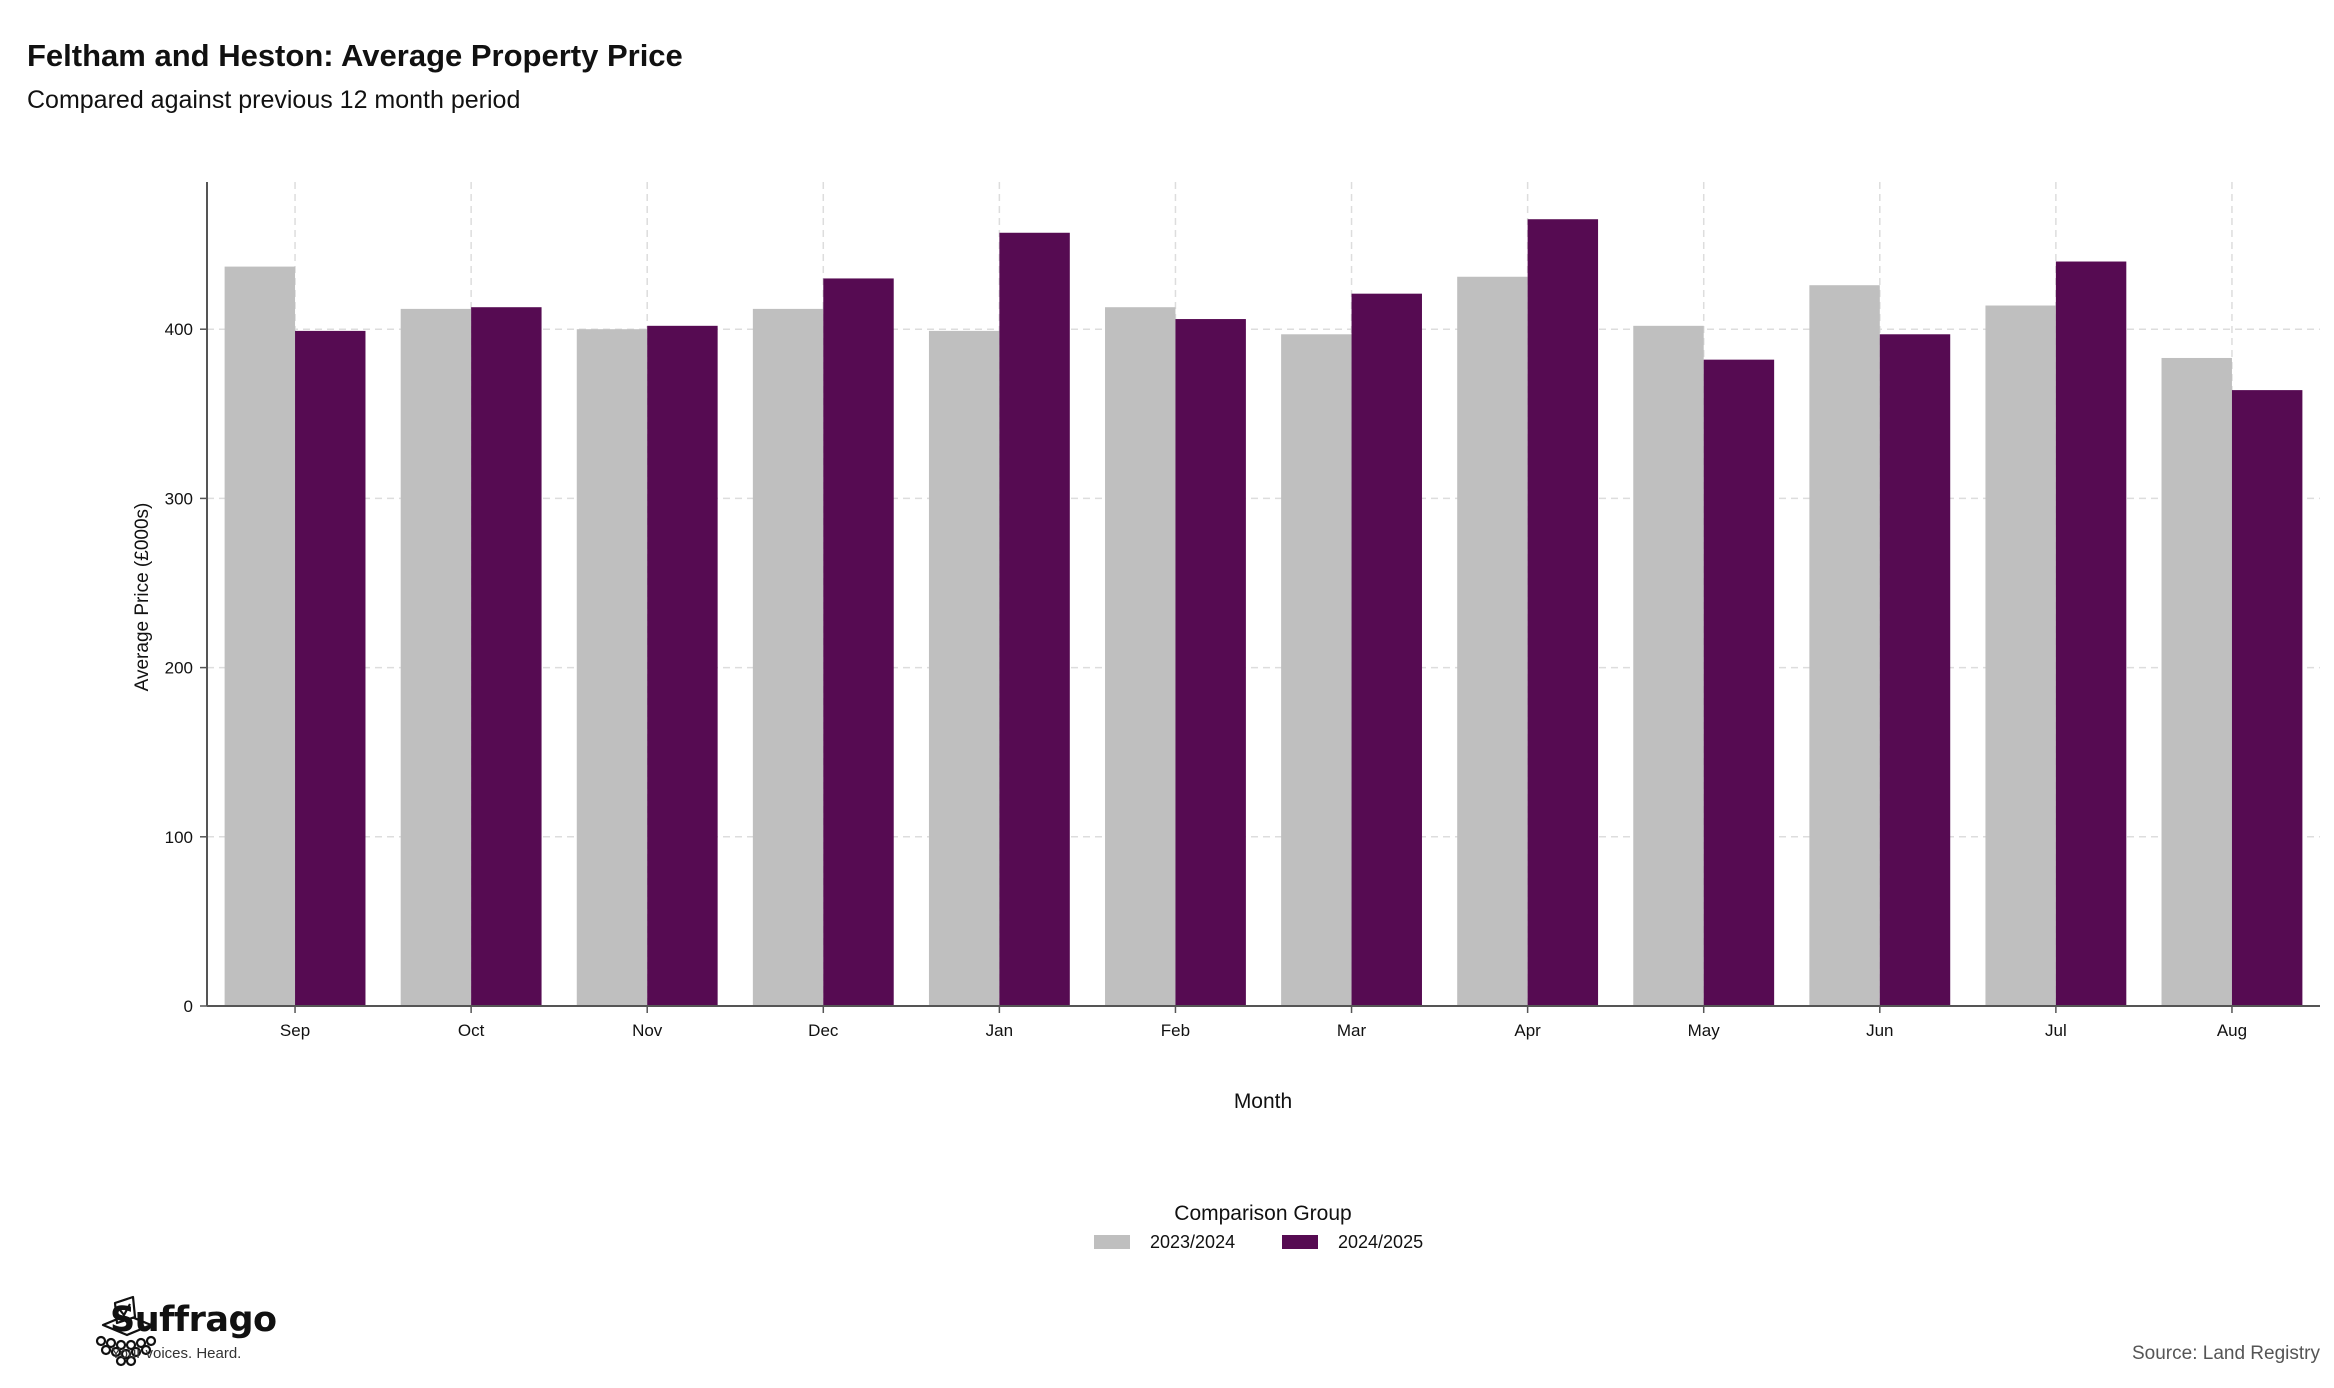 The height and width of the screenshot is (1388, 2334). What do you see at coordinates (1192, 1242) in the screenshot?
I see `legend-label: 2023/2024` at bounding box center [1192, 1242].